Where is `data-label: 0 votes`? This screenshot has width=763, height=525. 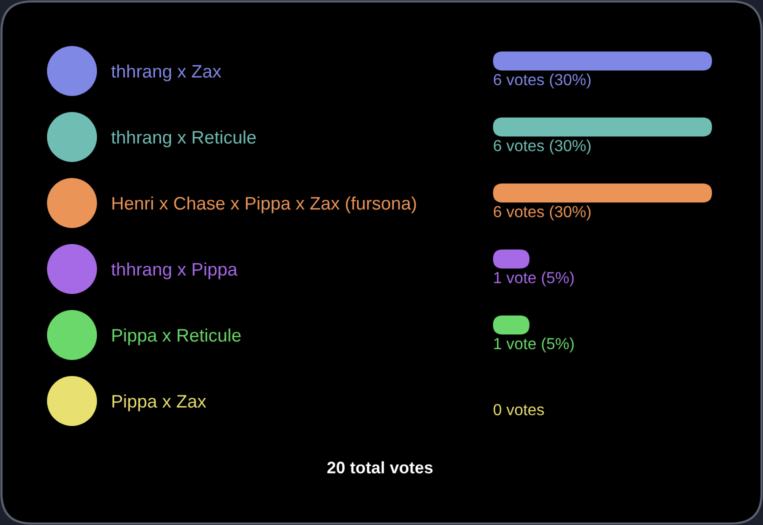
data-label: 0 votes is located at coordinates (519, 410).